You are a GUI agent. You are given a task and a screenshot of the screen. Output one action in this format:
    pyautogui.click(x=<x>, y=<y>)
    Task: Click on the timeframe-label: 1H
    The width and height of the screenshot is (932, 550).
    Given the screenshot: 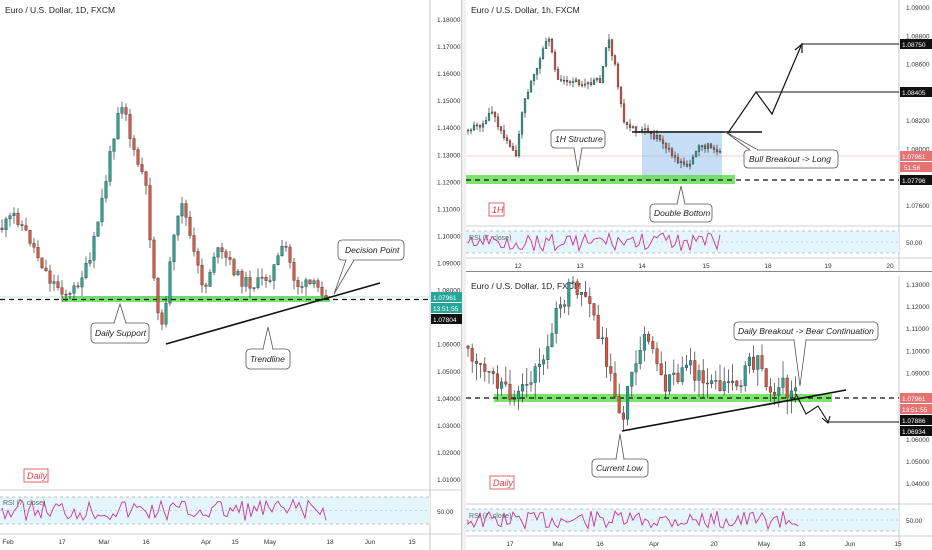 What is the action you would take?
    pyautogui.click(x=498, y=210)
    